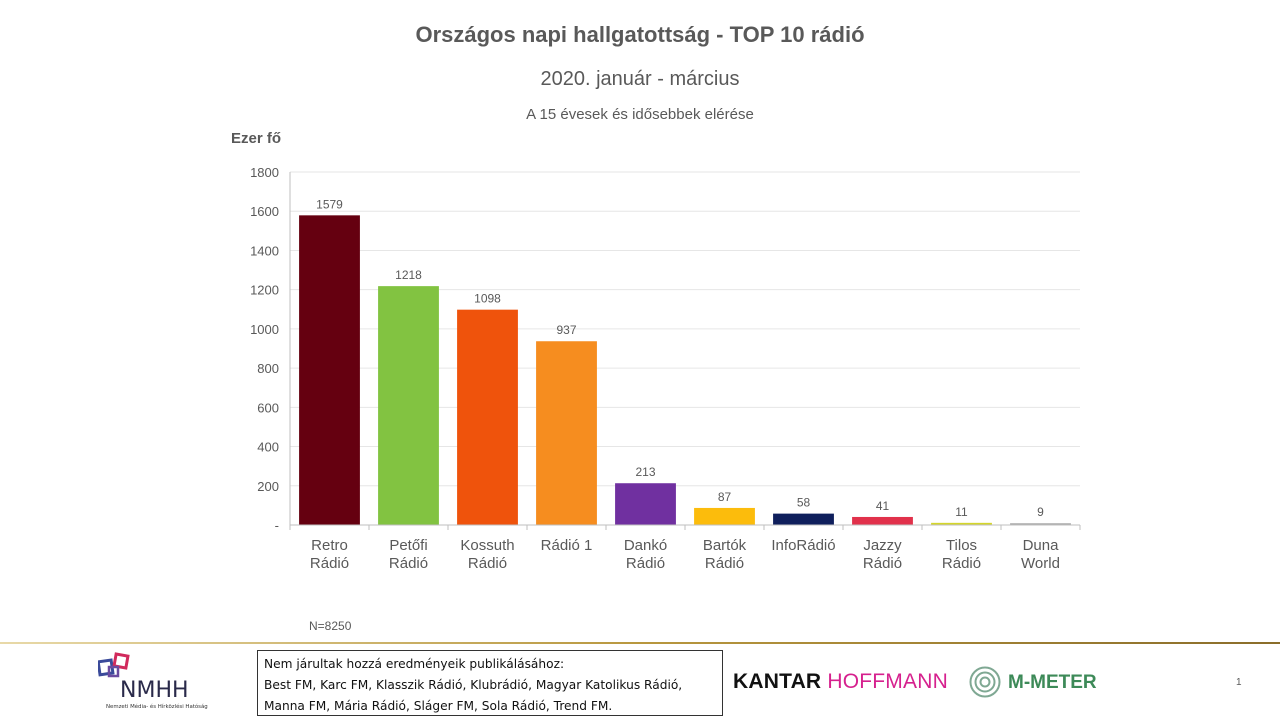  Describe the element at coordinates (961, 545) in the screenshot. I see `x-tick-label: Tilos` at that location.